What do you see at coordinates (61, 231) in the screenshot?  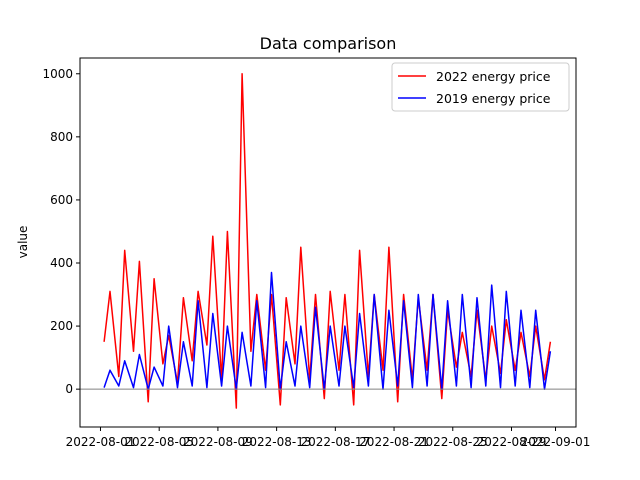 I see `y-axis: 0 200 400 600 800 1000` at bounding box center [61, 231].